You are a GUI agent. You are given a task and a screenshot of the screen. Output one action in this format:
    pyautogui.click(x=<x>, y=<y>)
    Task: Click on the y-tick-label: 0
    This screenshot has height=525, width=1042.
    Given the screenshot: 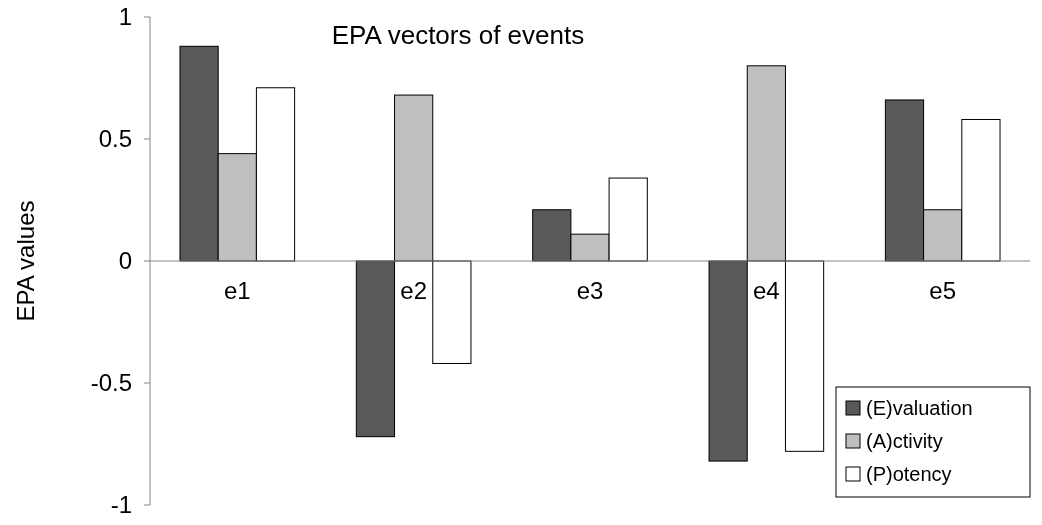 What is the action you would take?
    pyautogui.click(x=125, y=261)
    